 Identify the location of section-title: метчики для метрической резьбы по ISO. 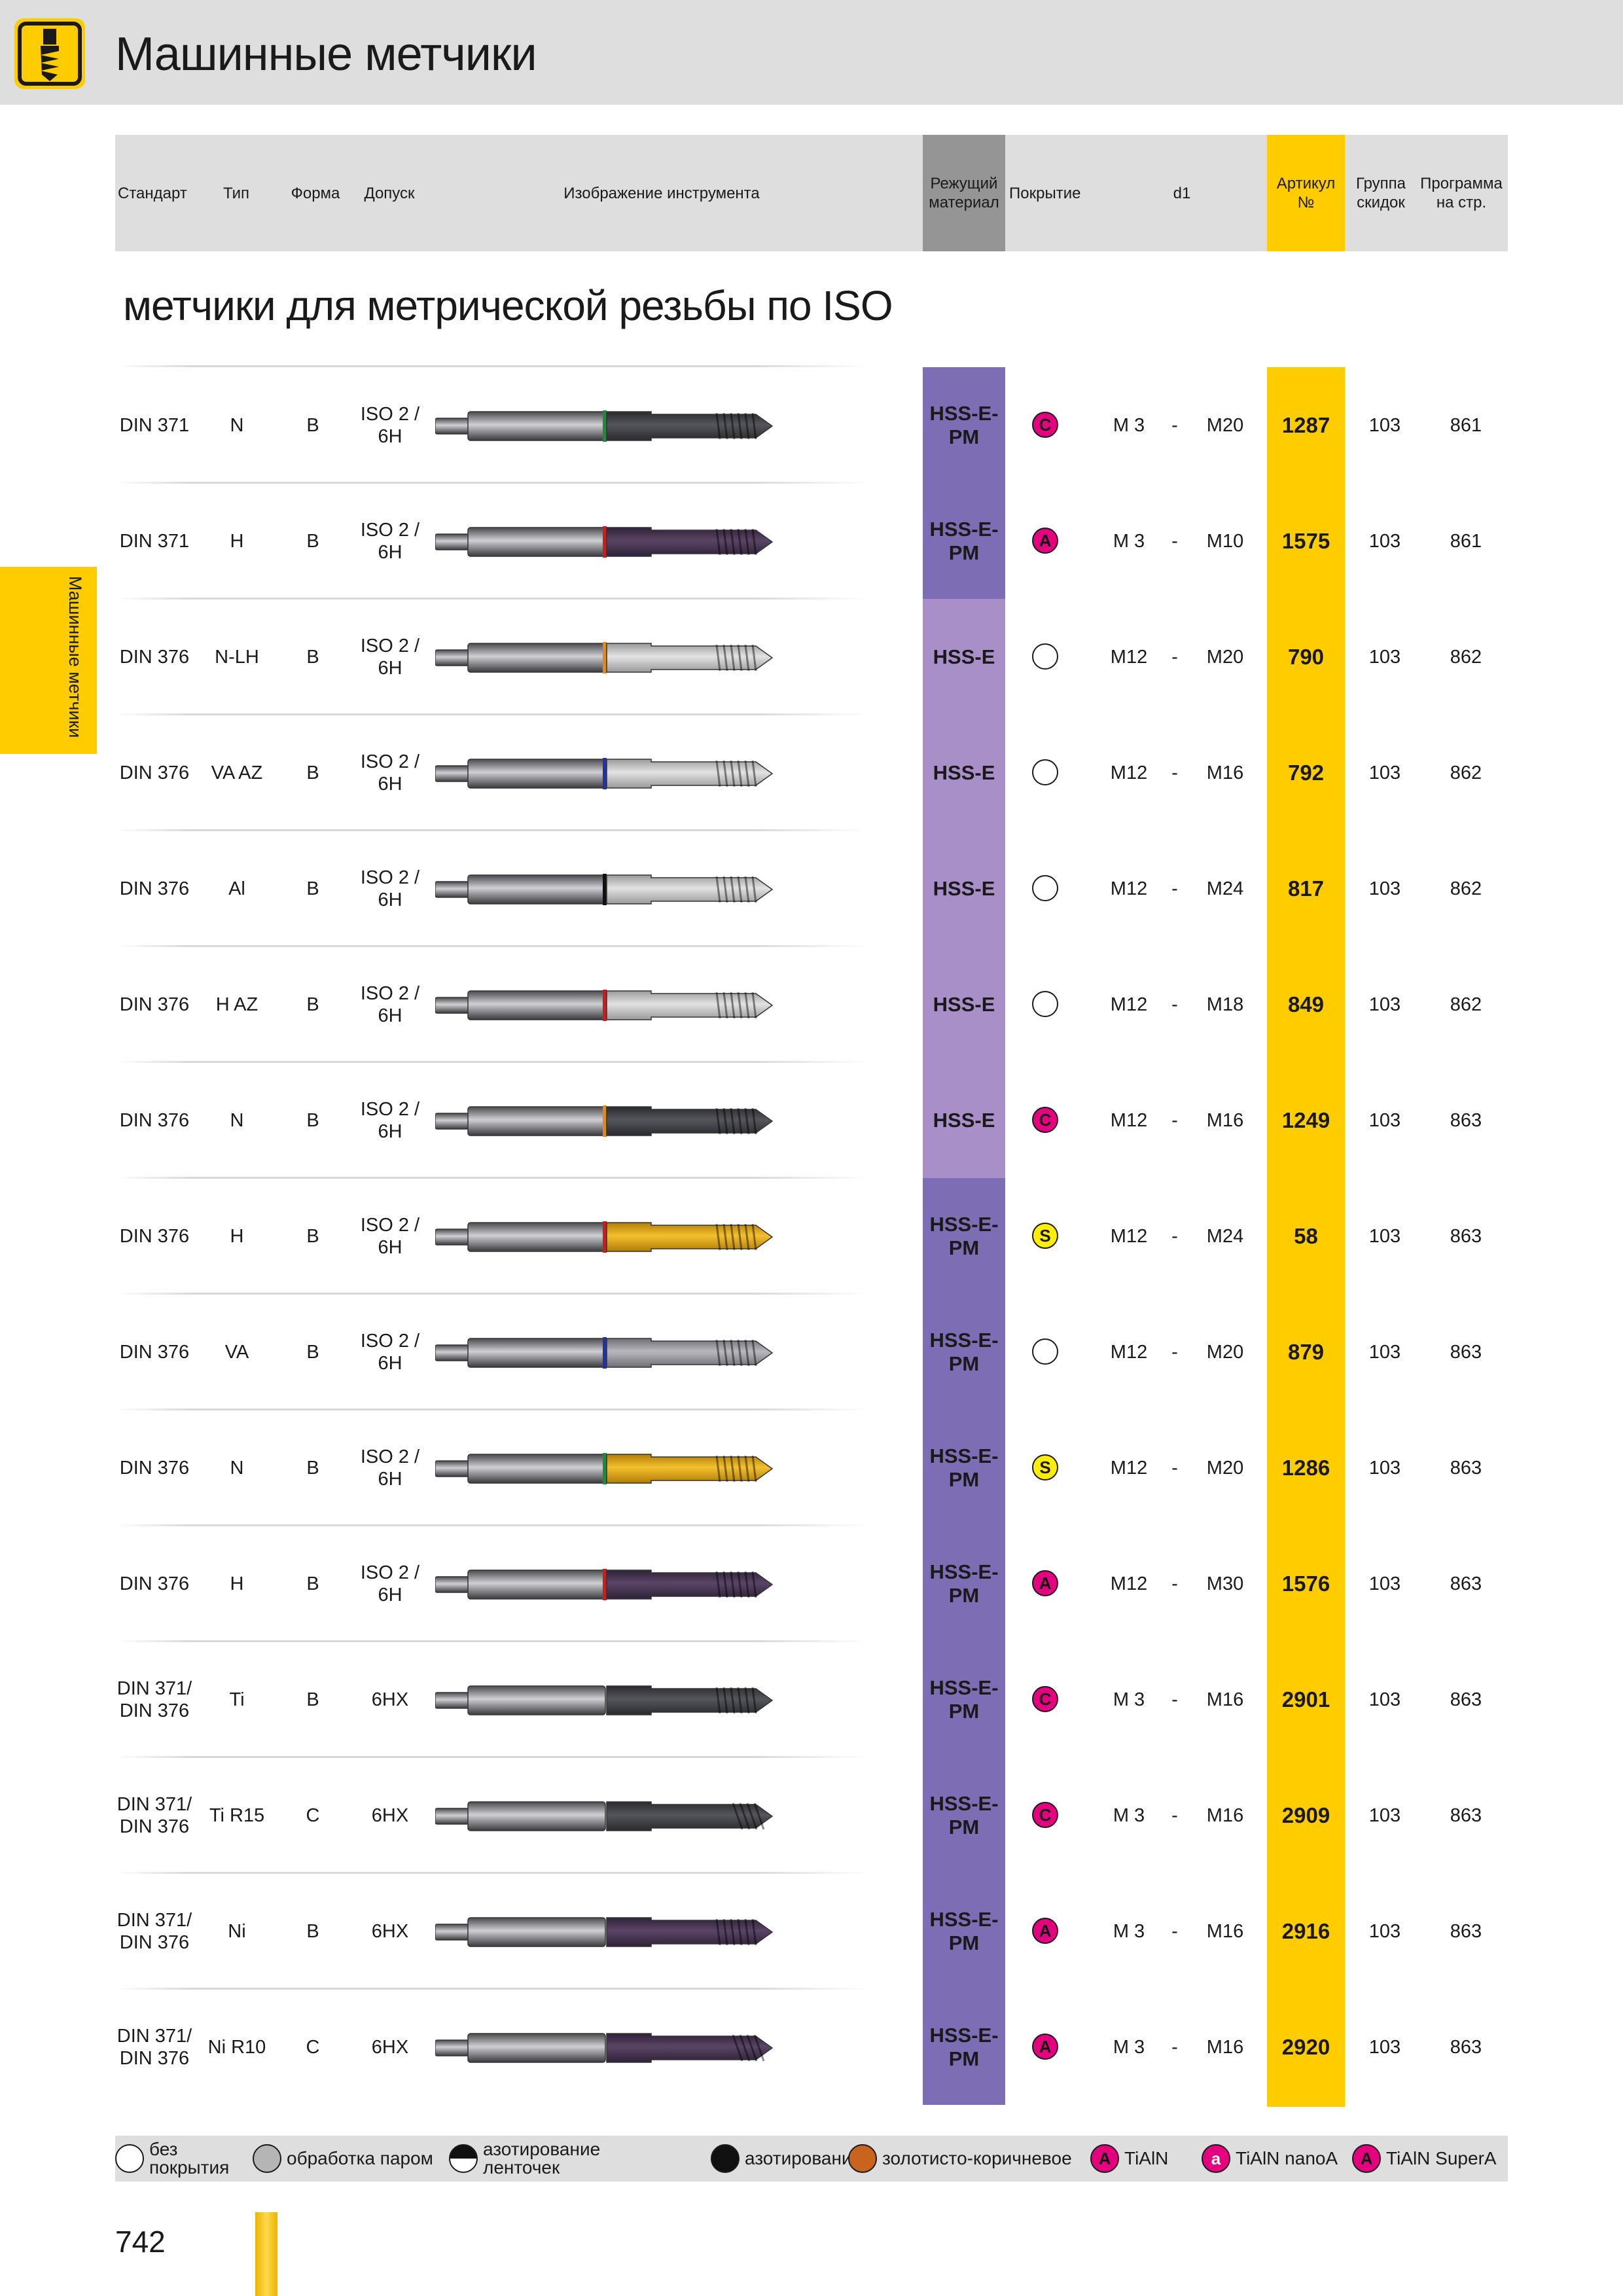
(508, 305).